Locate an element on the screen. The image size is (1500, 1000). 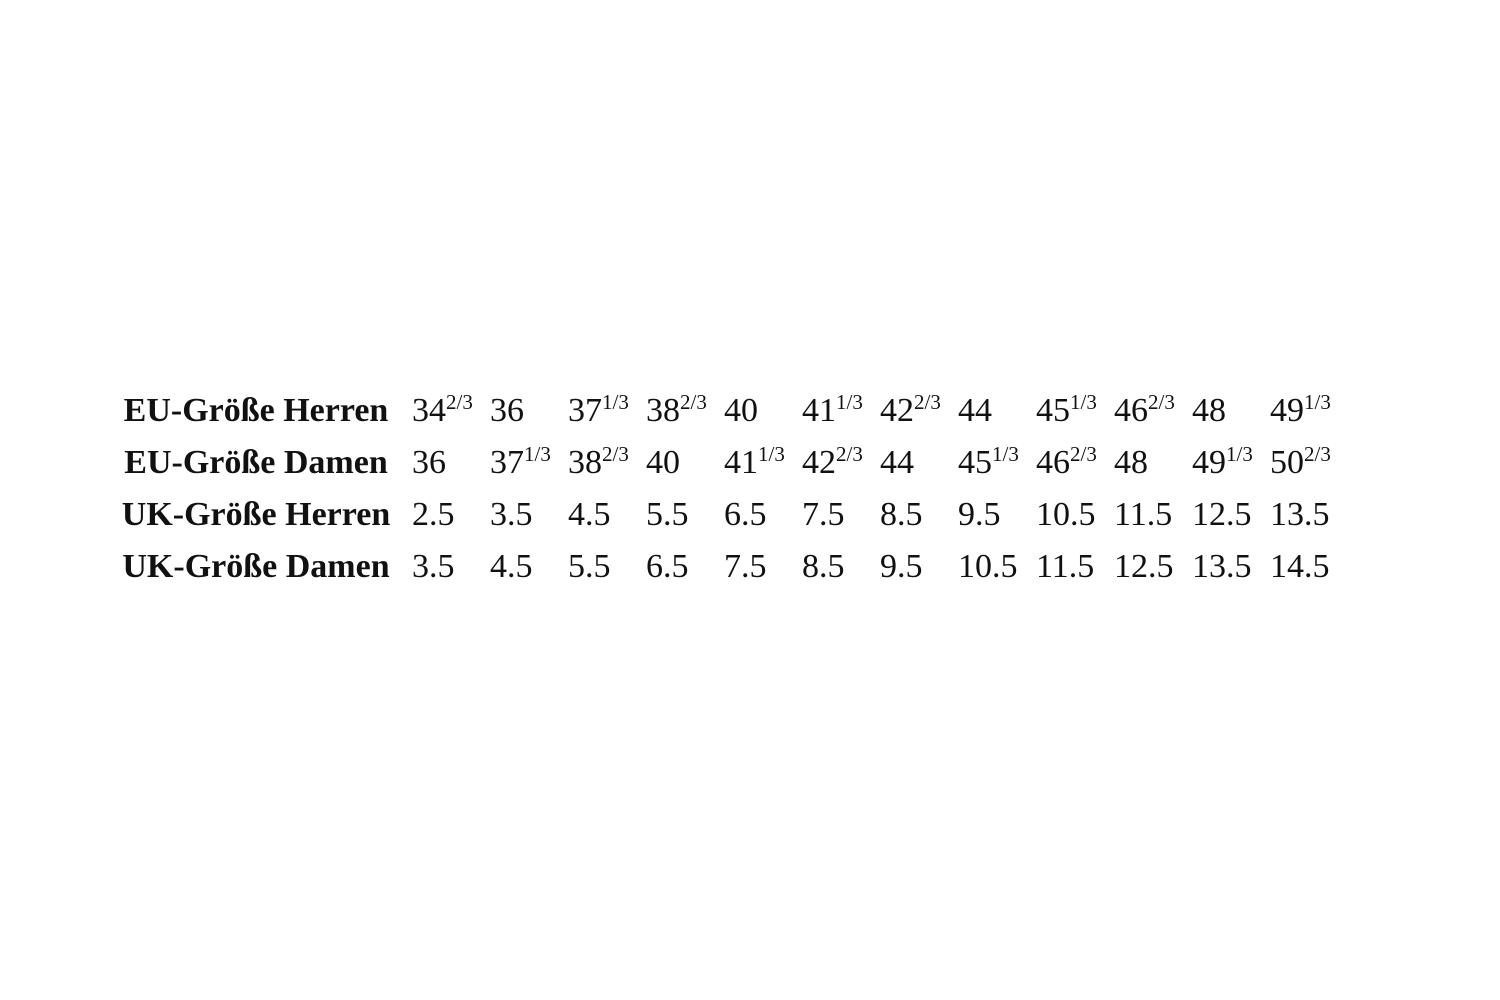
size-cell: 13.5 is located at coordinates (1222, 567).